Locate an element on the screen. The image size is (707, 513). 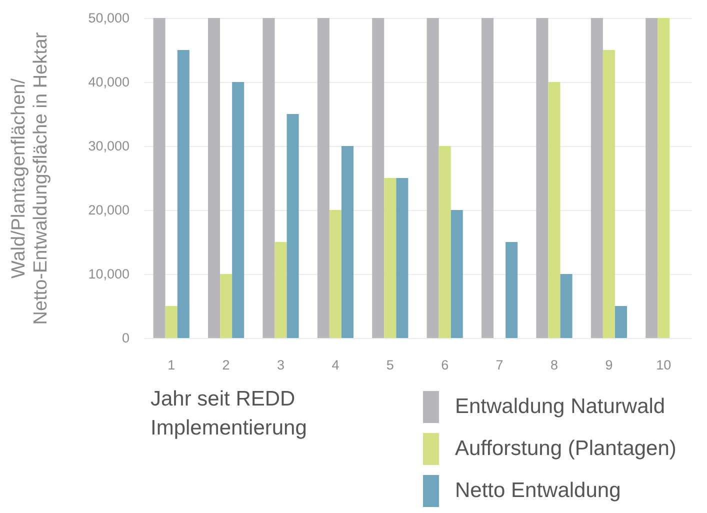
x-tick-label: 9 is located at coordinates (609, 365).